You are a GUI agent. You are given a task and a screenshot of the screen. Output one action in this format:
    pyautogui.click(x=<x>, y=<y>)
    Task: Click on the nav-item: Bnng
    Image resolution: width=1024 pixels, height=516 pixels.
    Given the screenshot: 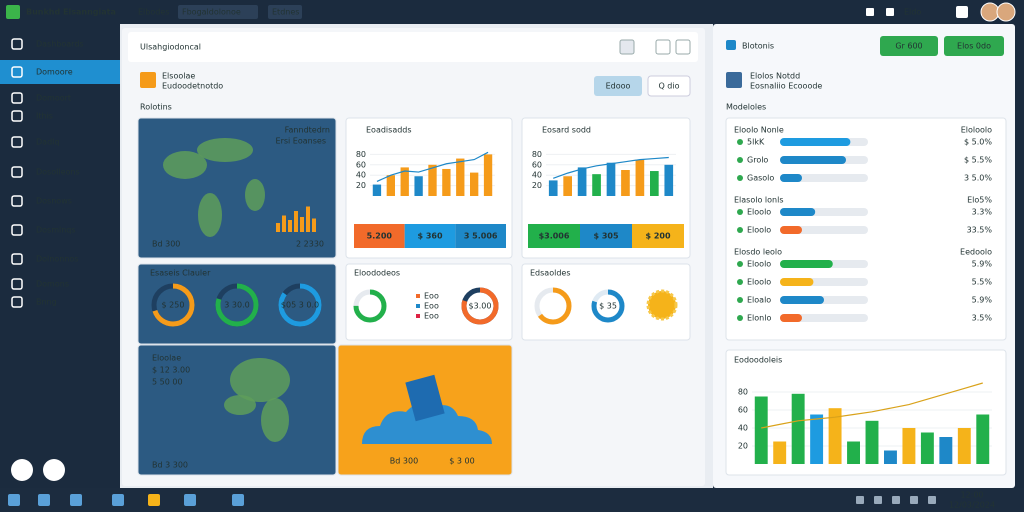 What is the action you would take?
    pyautogui.click(x=46, y=302)
    